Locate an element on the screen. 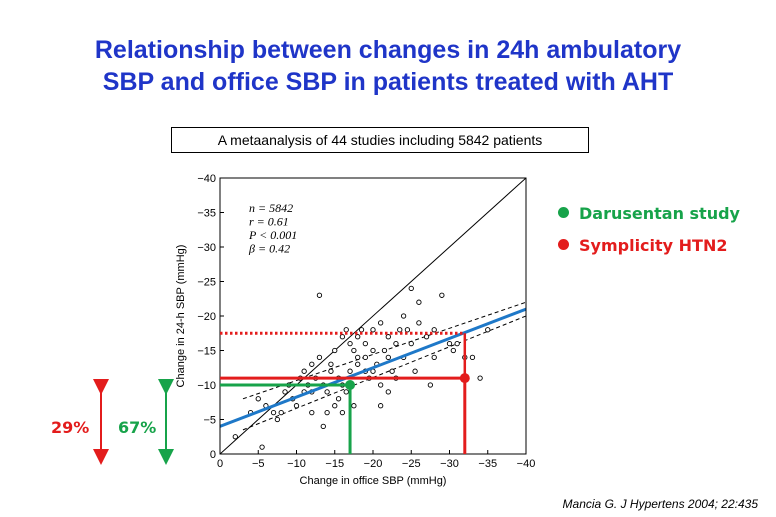 The width and height of the screenshot is (776, 517). y-tick-label-5: −25 is located at coordinates (206, 283).